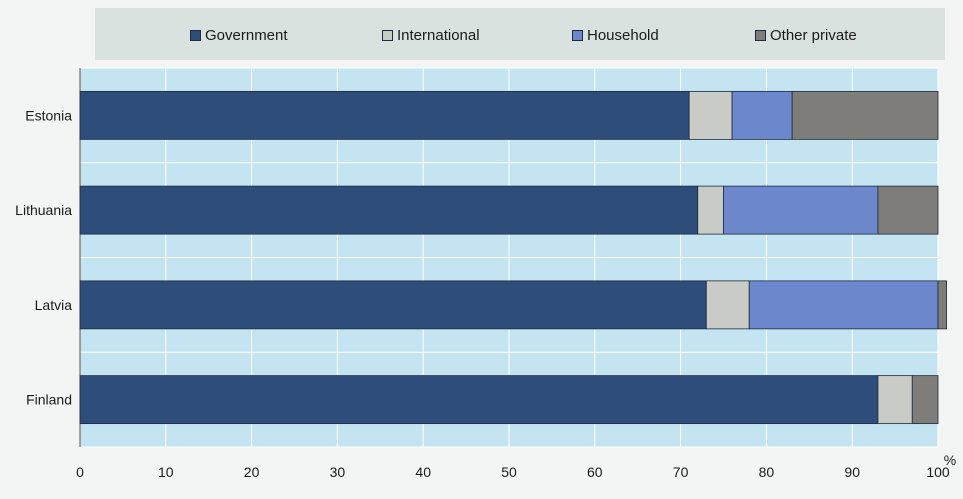 The height and width of the screenshot is (499, 963). I want to click on bar-segment-international-latvia, so click(727, 305).